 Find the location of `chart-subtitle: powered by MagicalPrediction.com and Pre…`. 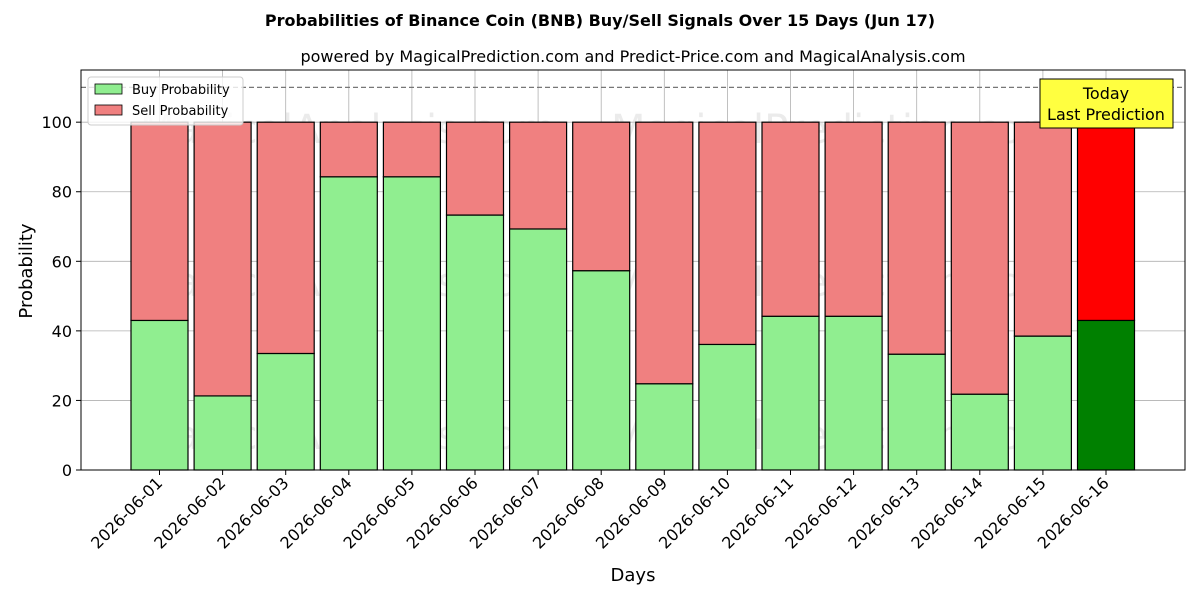

chart-subtitle: powered by MagicalPrediction.com and Pre… is located at coordinates (632, 56).